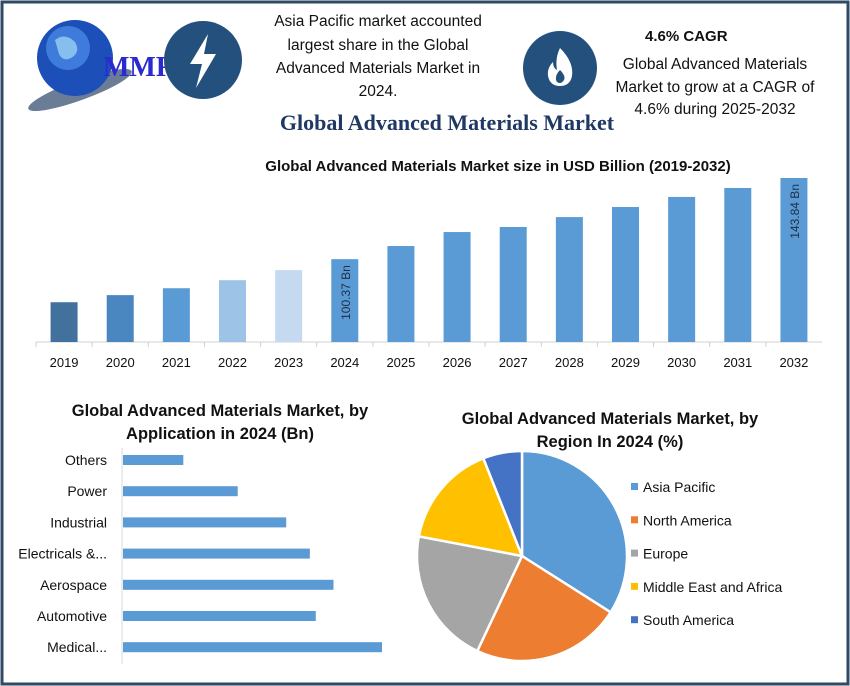 The image size is (850, 686). I want to click on cagr-text-line: 4.6% during 2025-2032, so click(714, 109).